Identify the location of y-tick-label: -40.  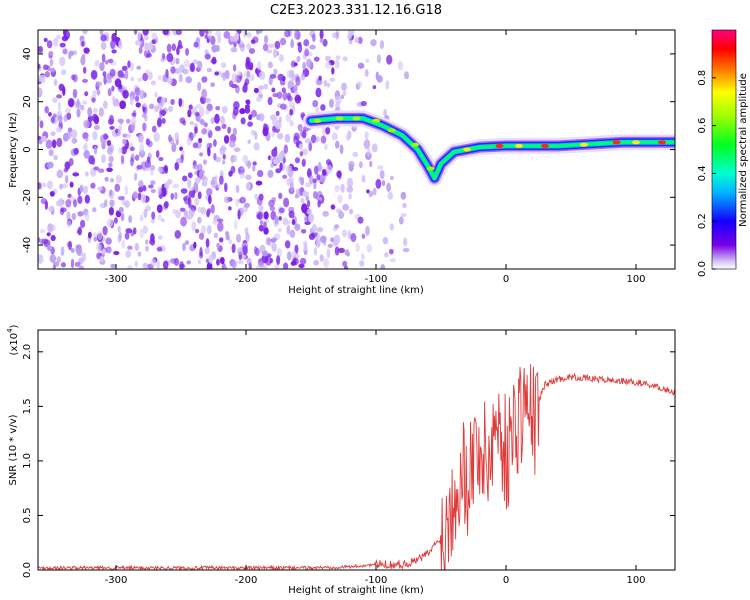
(27, 245).